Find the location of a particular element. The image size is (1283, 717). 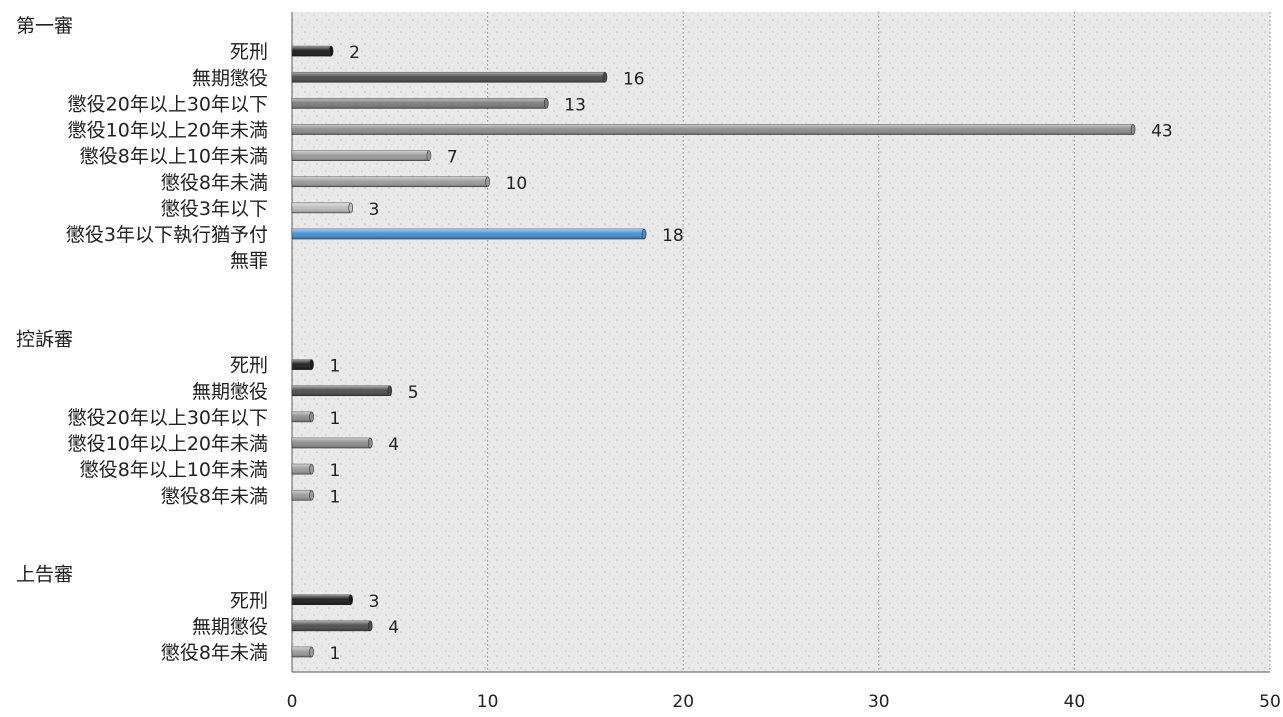

x-tick-label: 30 is located at coordinates (879, 702).